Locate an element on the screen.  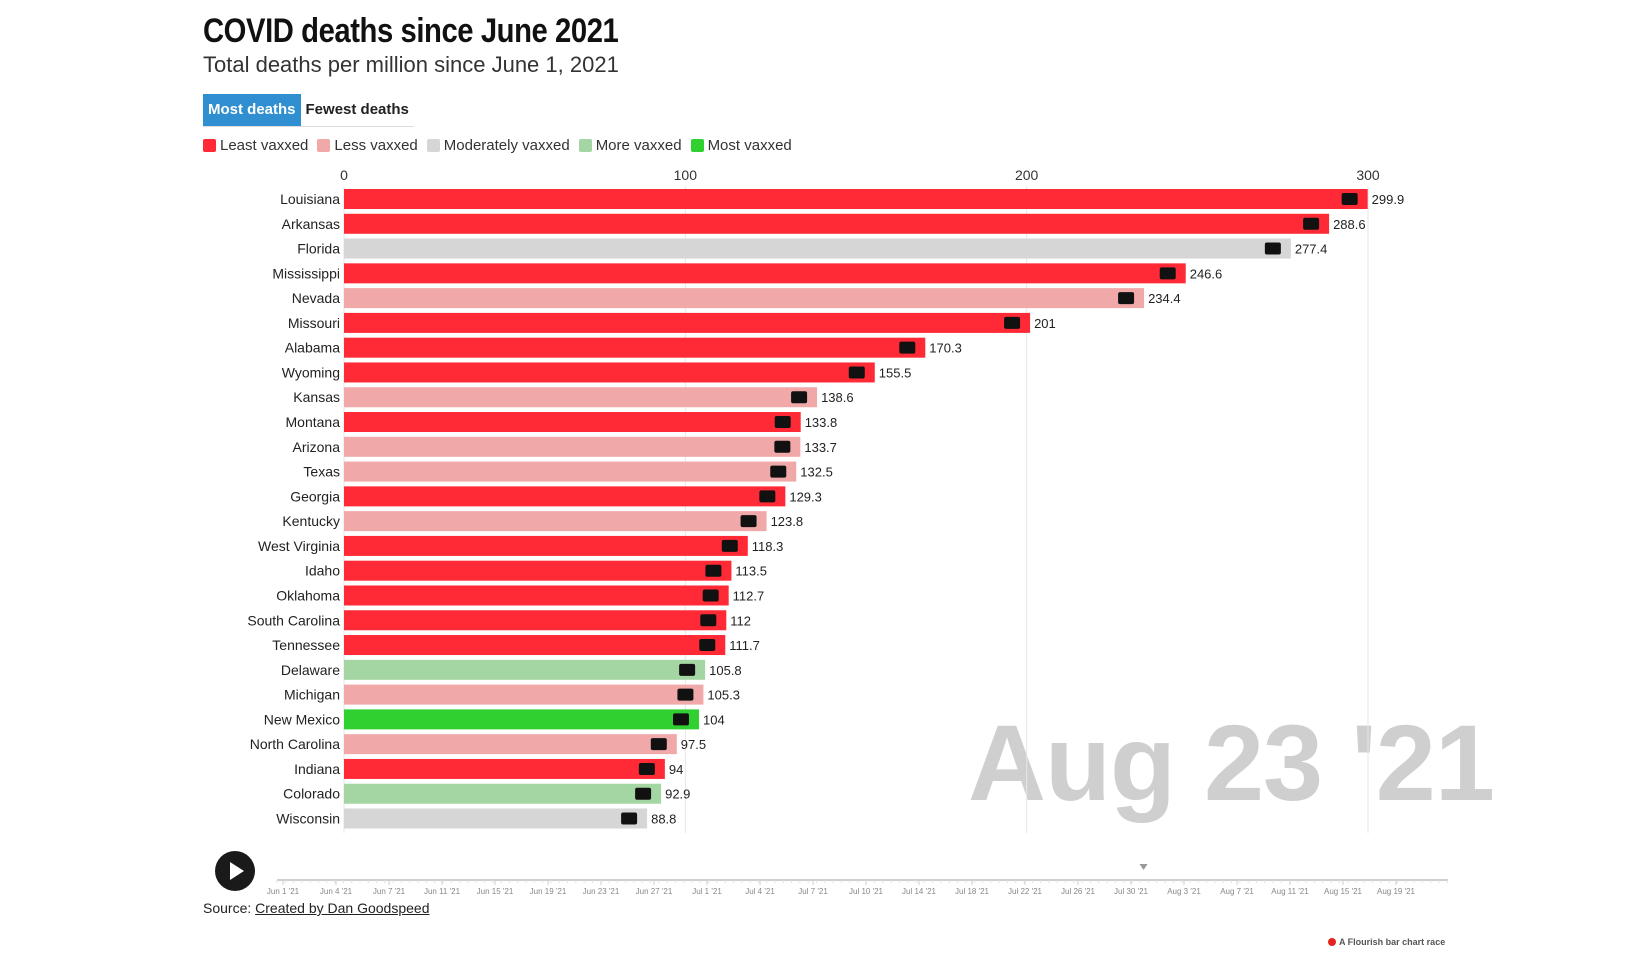
value-label: 123.8 is located at coordinates (787, 521).